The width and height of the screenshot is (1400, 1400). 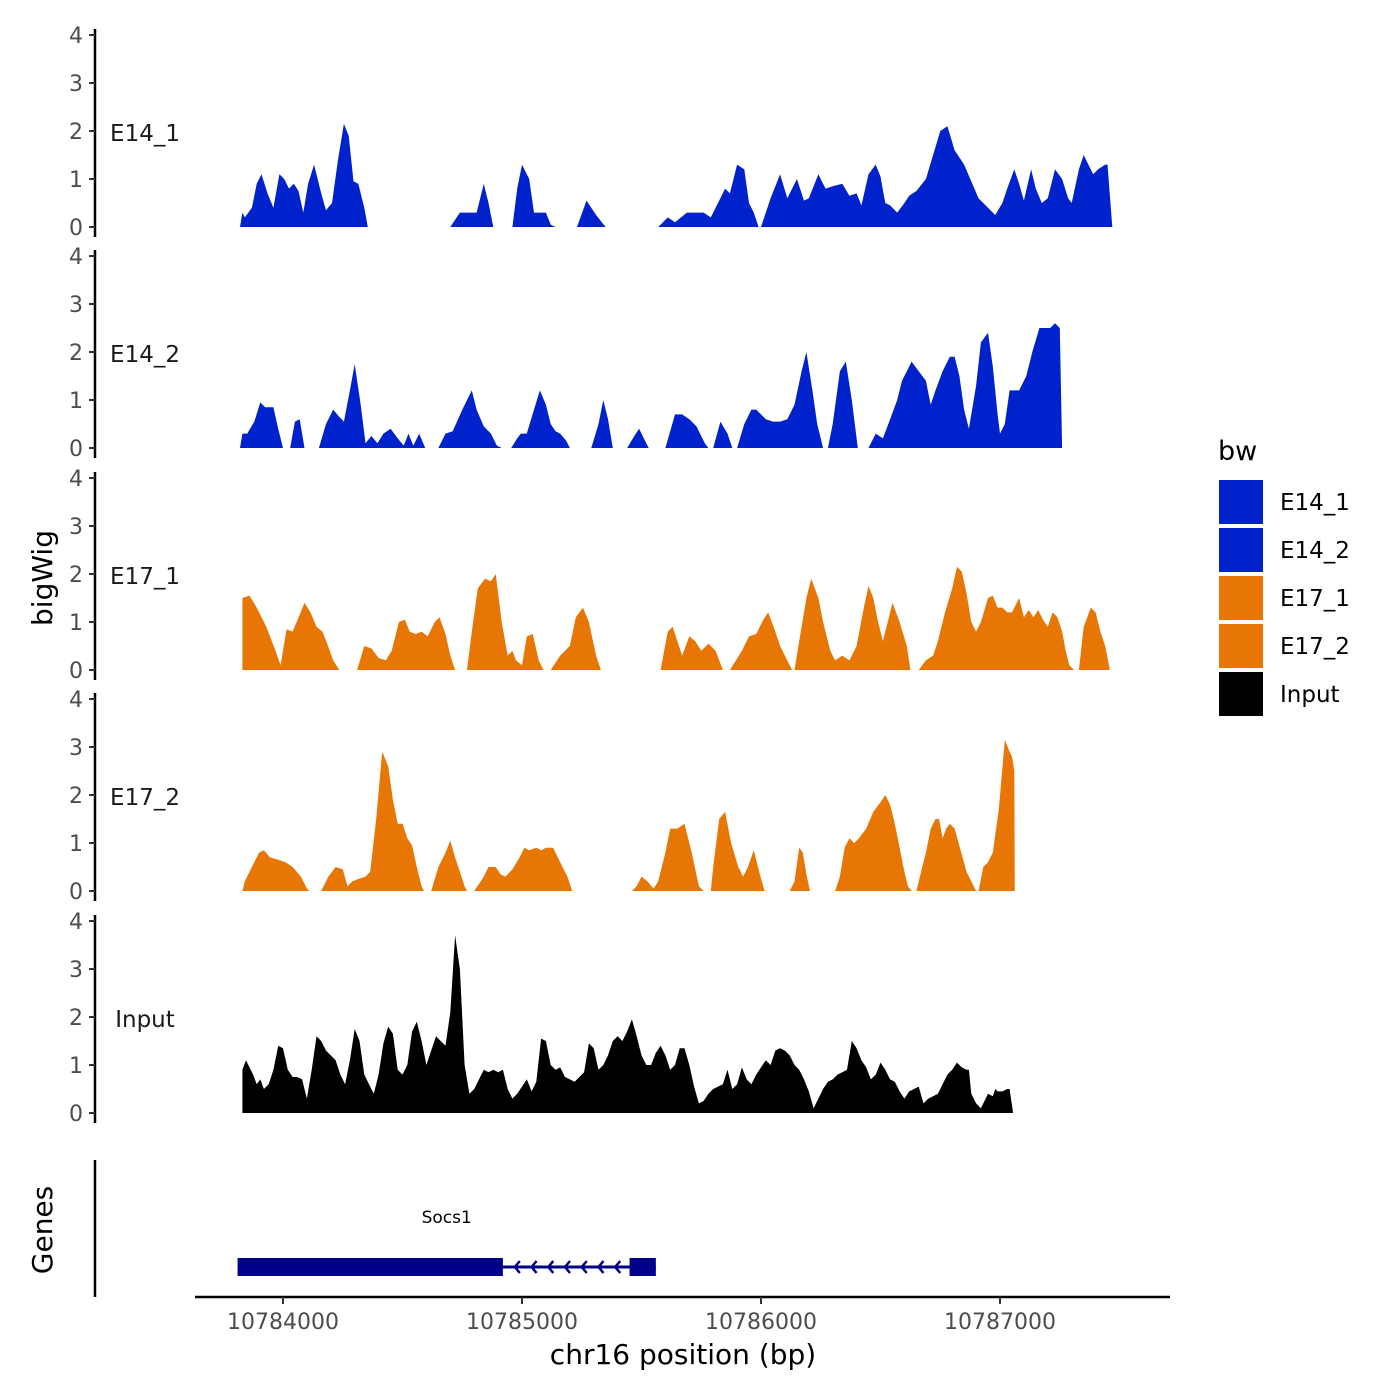 What do you see at coordinates (283, 1322) in the screenshot?
I see `x-tick-label: 10784000` at bounding box center [283, 1322].